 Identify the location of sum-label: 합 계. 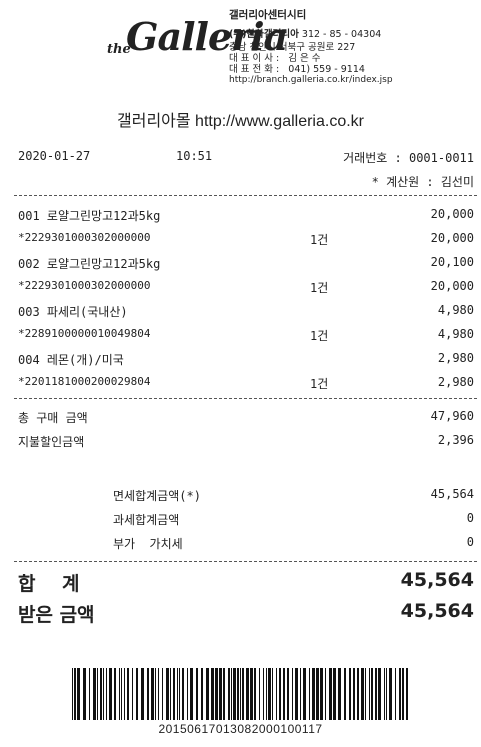
(49, 584).